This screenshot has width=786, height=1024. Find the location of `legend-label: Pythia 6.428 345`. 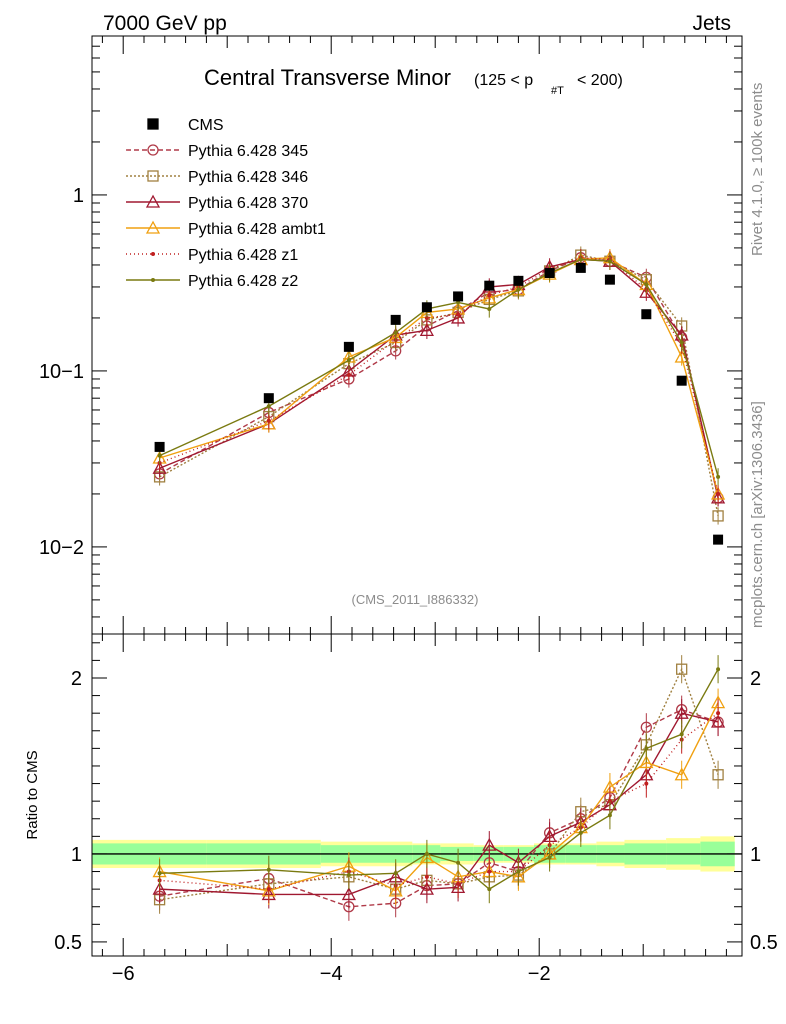

legend-label: Pythia 6.428 345 is located at coordinates (248, 151).